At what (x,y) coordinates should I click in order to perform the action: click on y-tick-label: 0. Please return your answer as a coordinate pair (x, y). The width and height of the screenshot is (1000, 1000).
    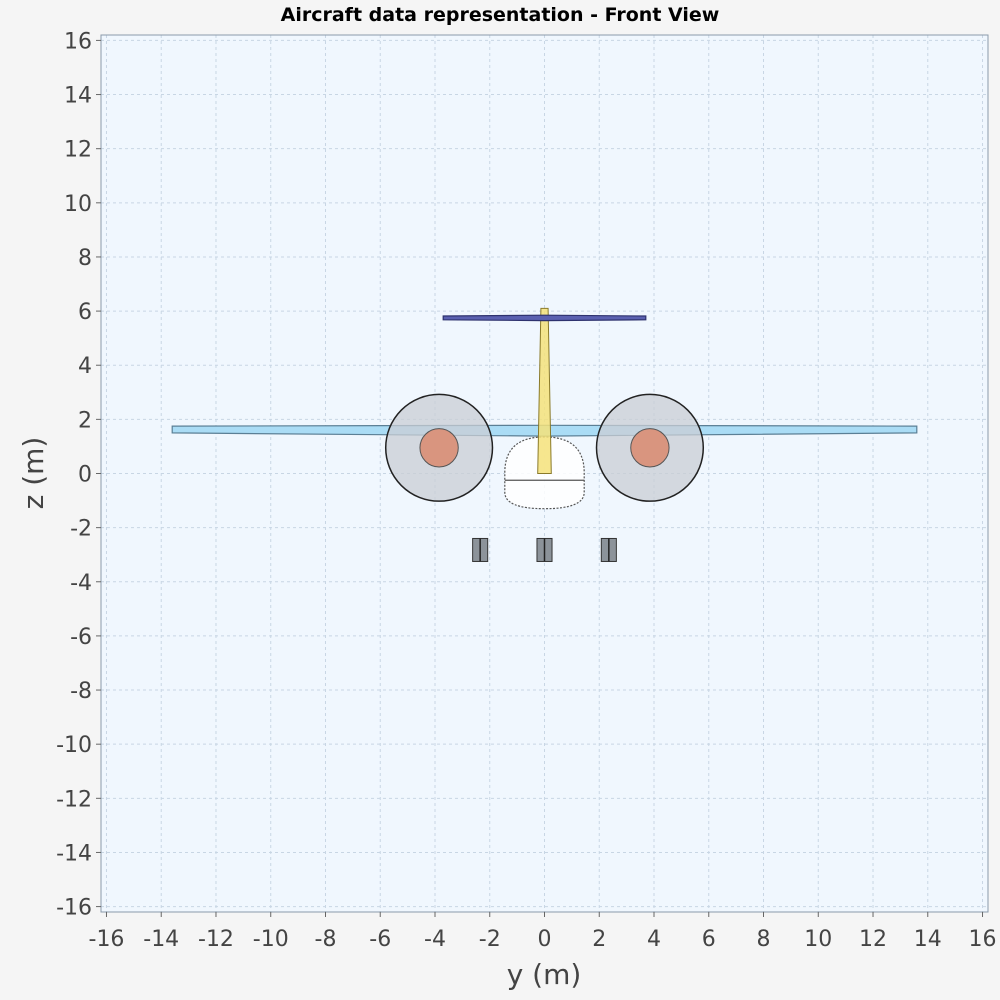
    Looking at the image, I should click on (85, 475).